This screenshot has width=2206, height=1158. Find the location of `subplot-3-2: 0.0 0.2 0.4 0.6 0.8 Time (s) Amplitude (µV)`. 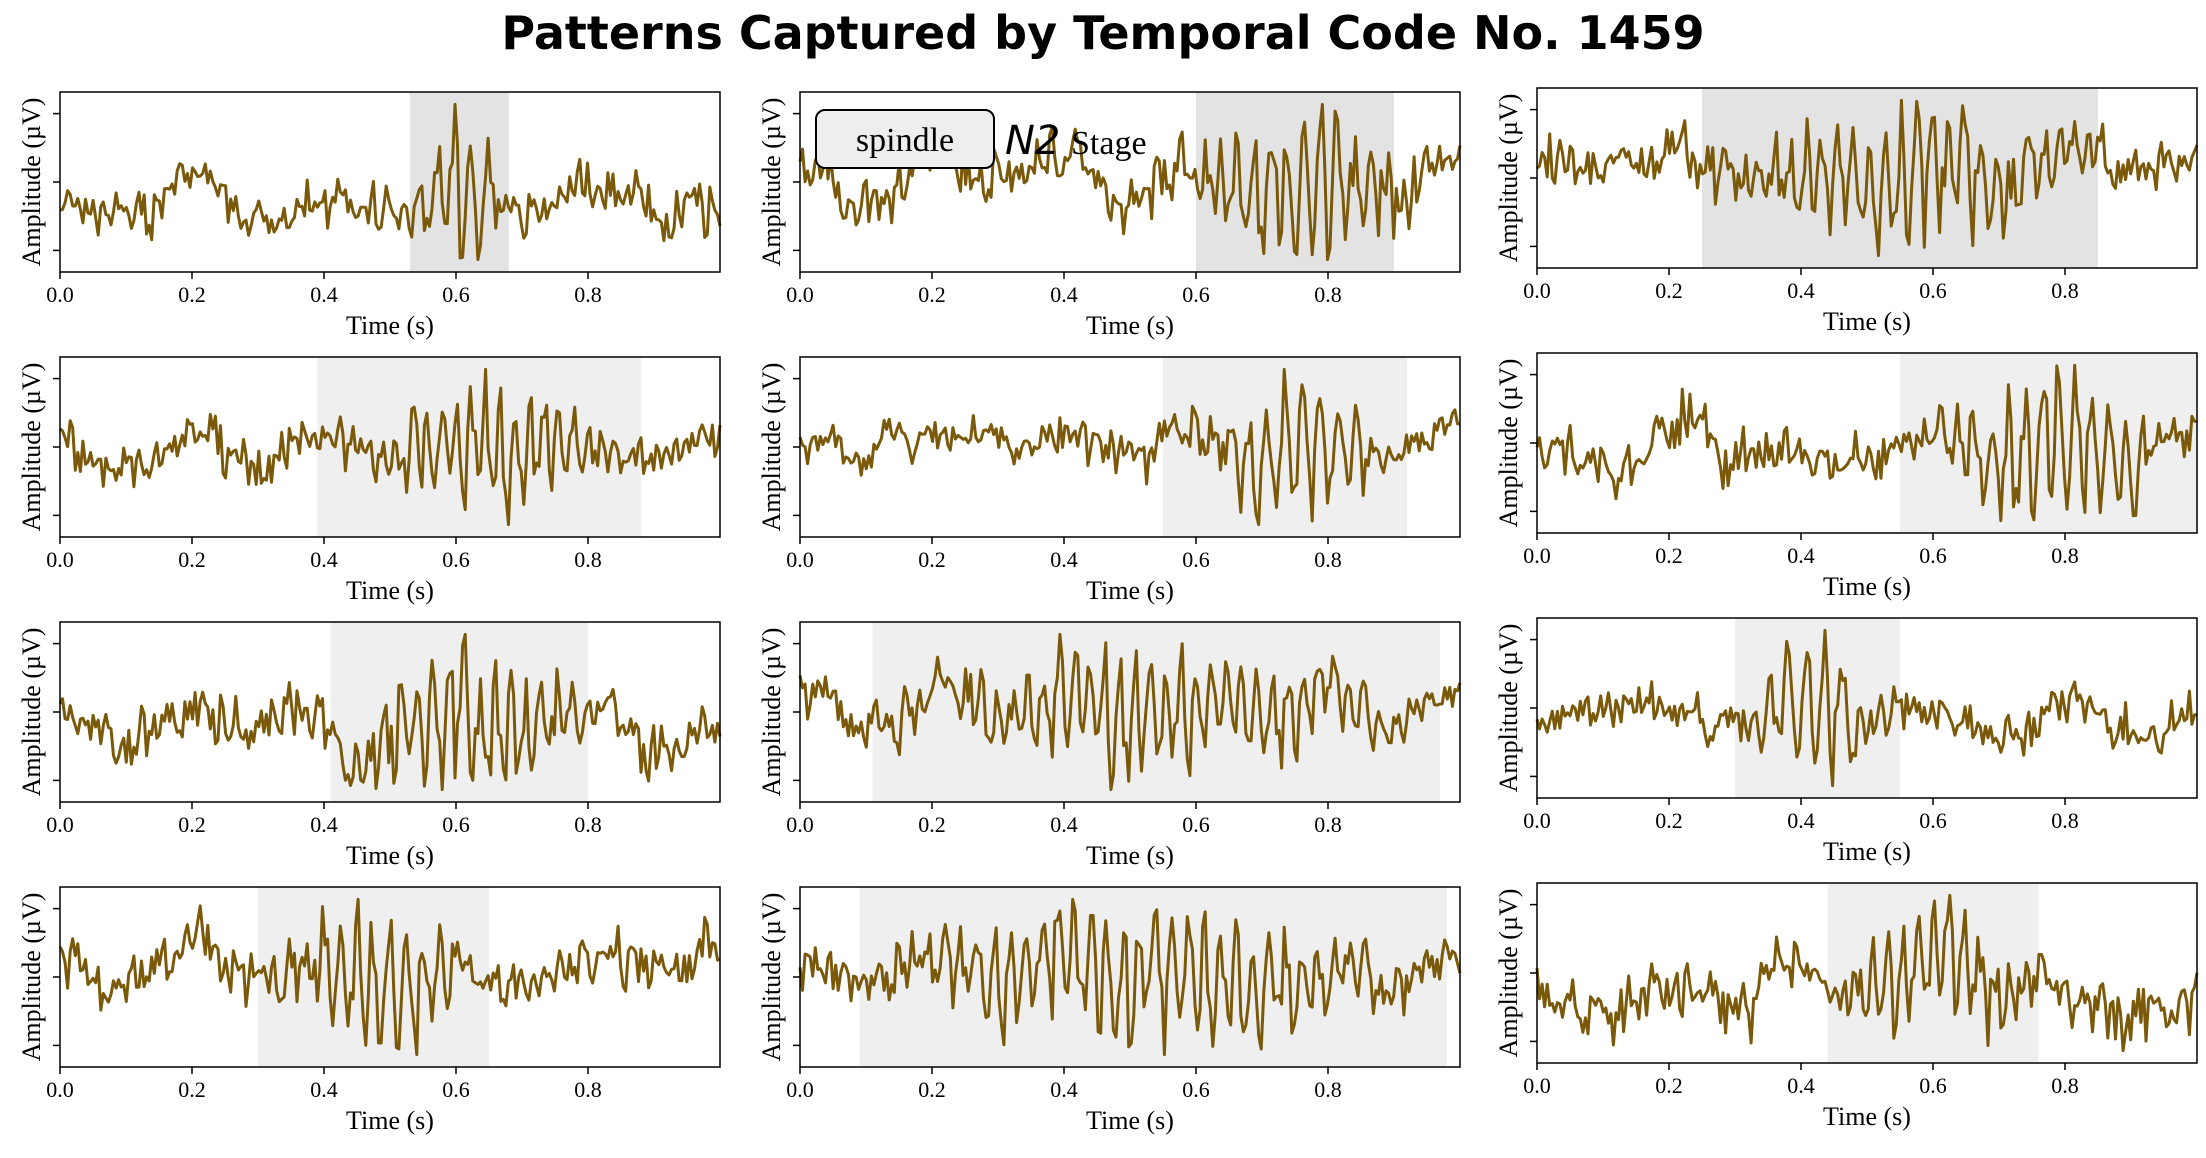

subplot-3-2: 0.0 0.2 0.4 0.6 0.8 Time (s) Amplitude (µV) is located at coordinates (1109, 745).